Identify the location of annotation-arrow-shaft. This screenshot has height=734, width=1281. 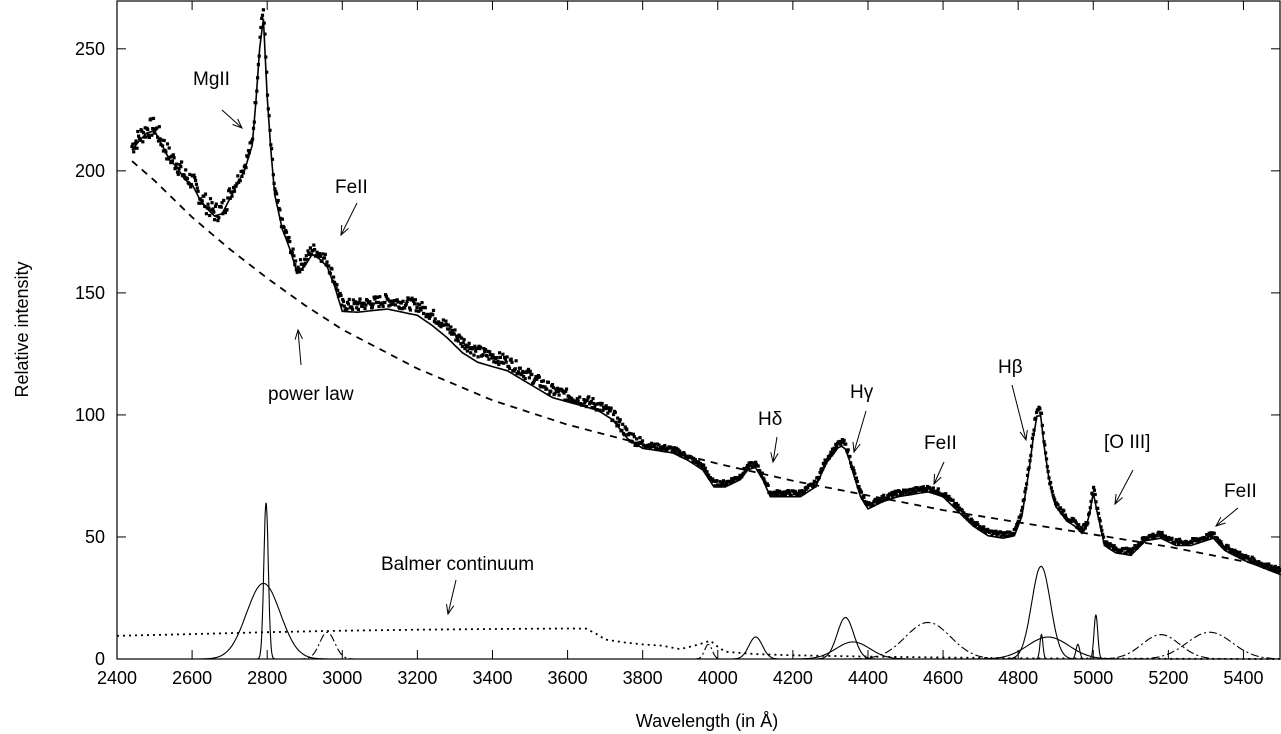
(1227, 517).